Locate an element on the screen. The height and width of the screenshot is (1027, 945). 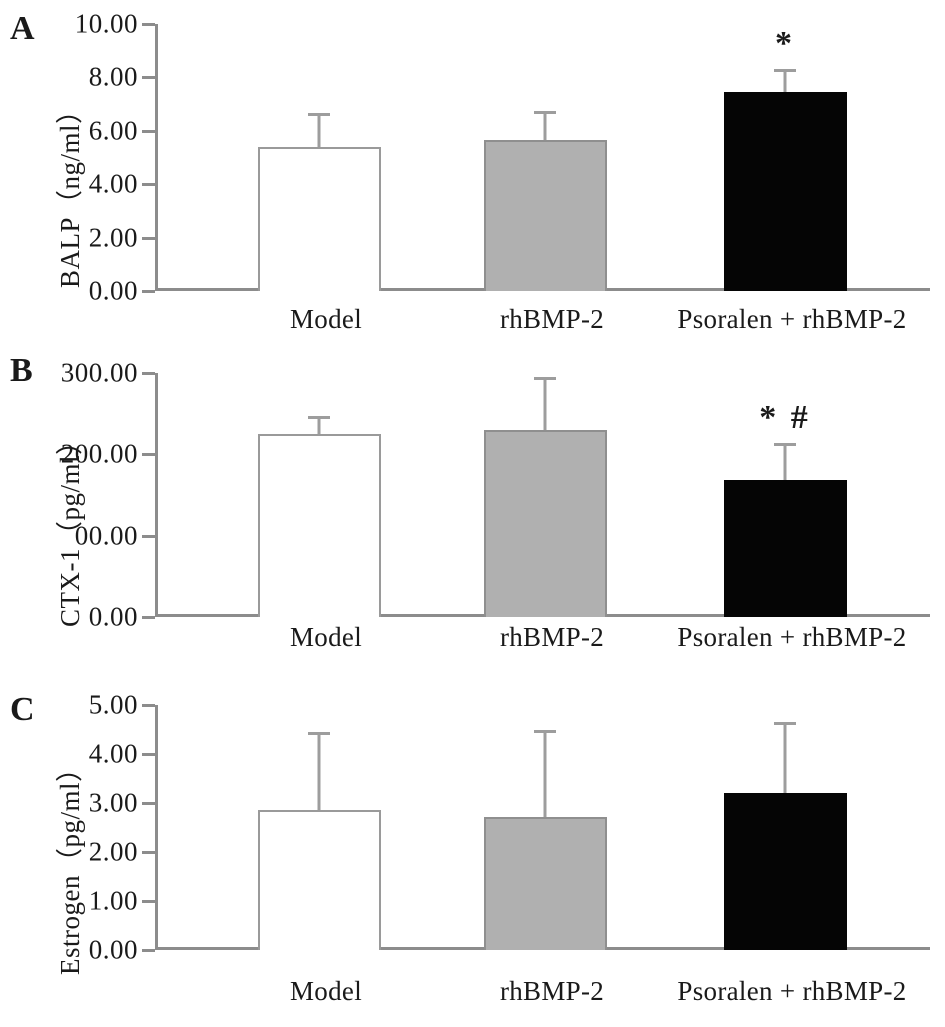
y-tick-label-a-2: 4.00 is located at coordinates (113, 183).